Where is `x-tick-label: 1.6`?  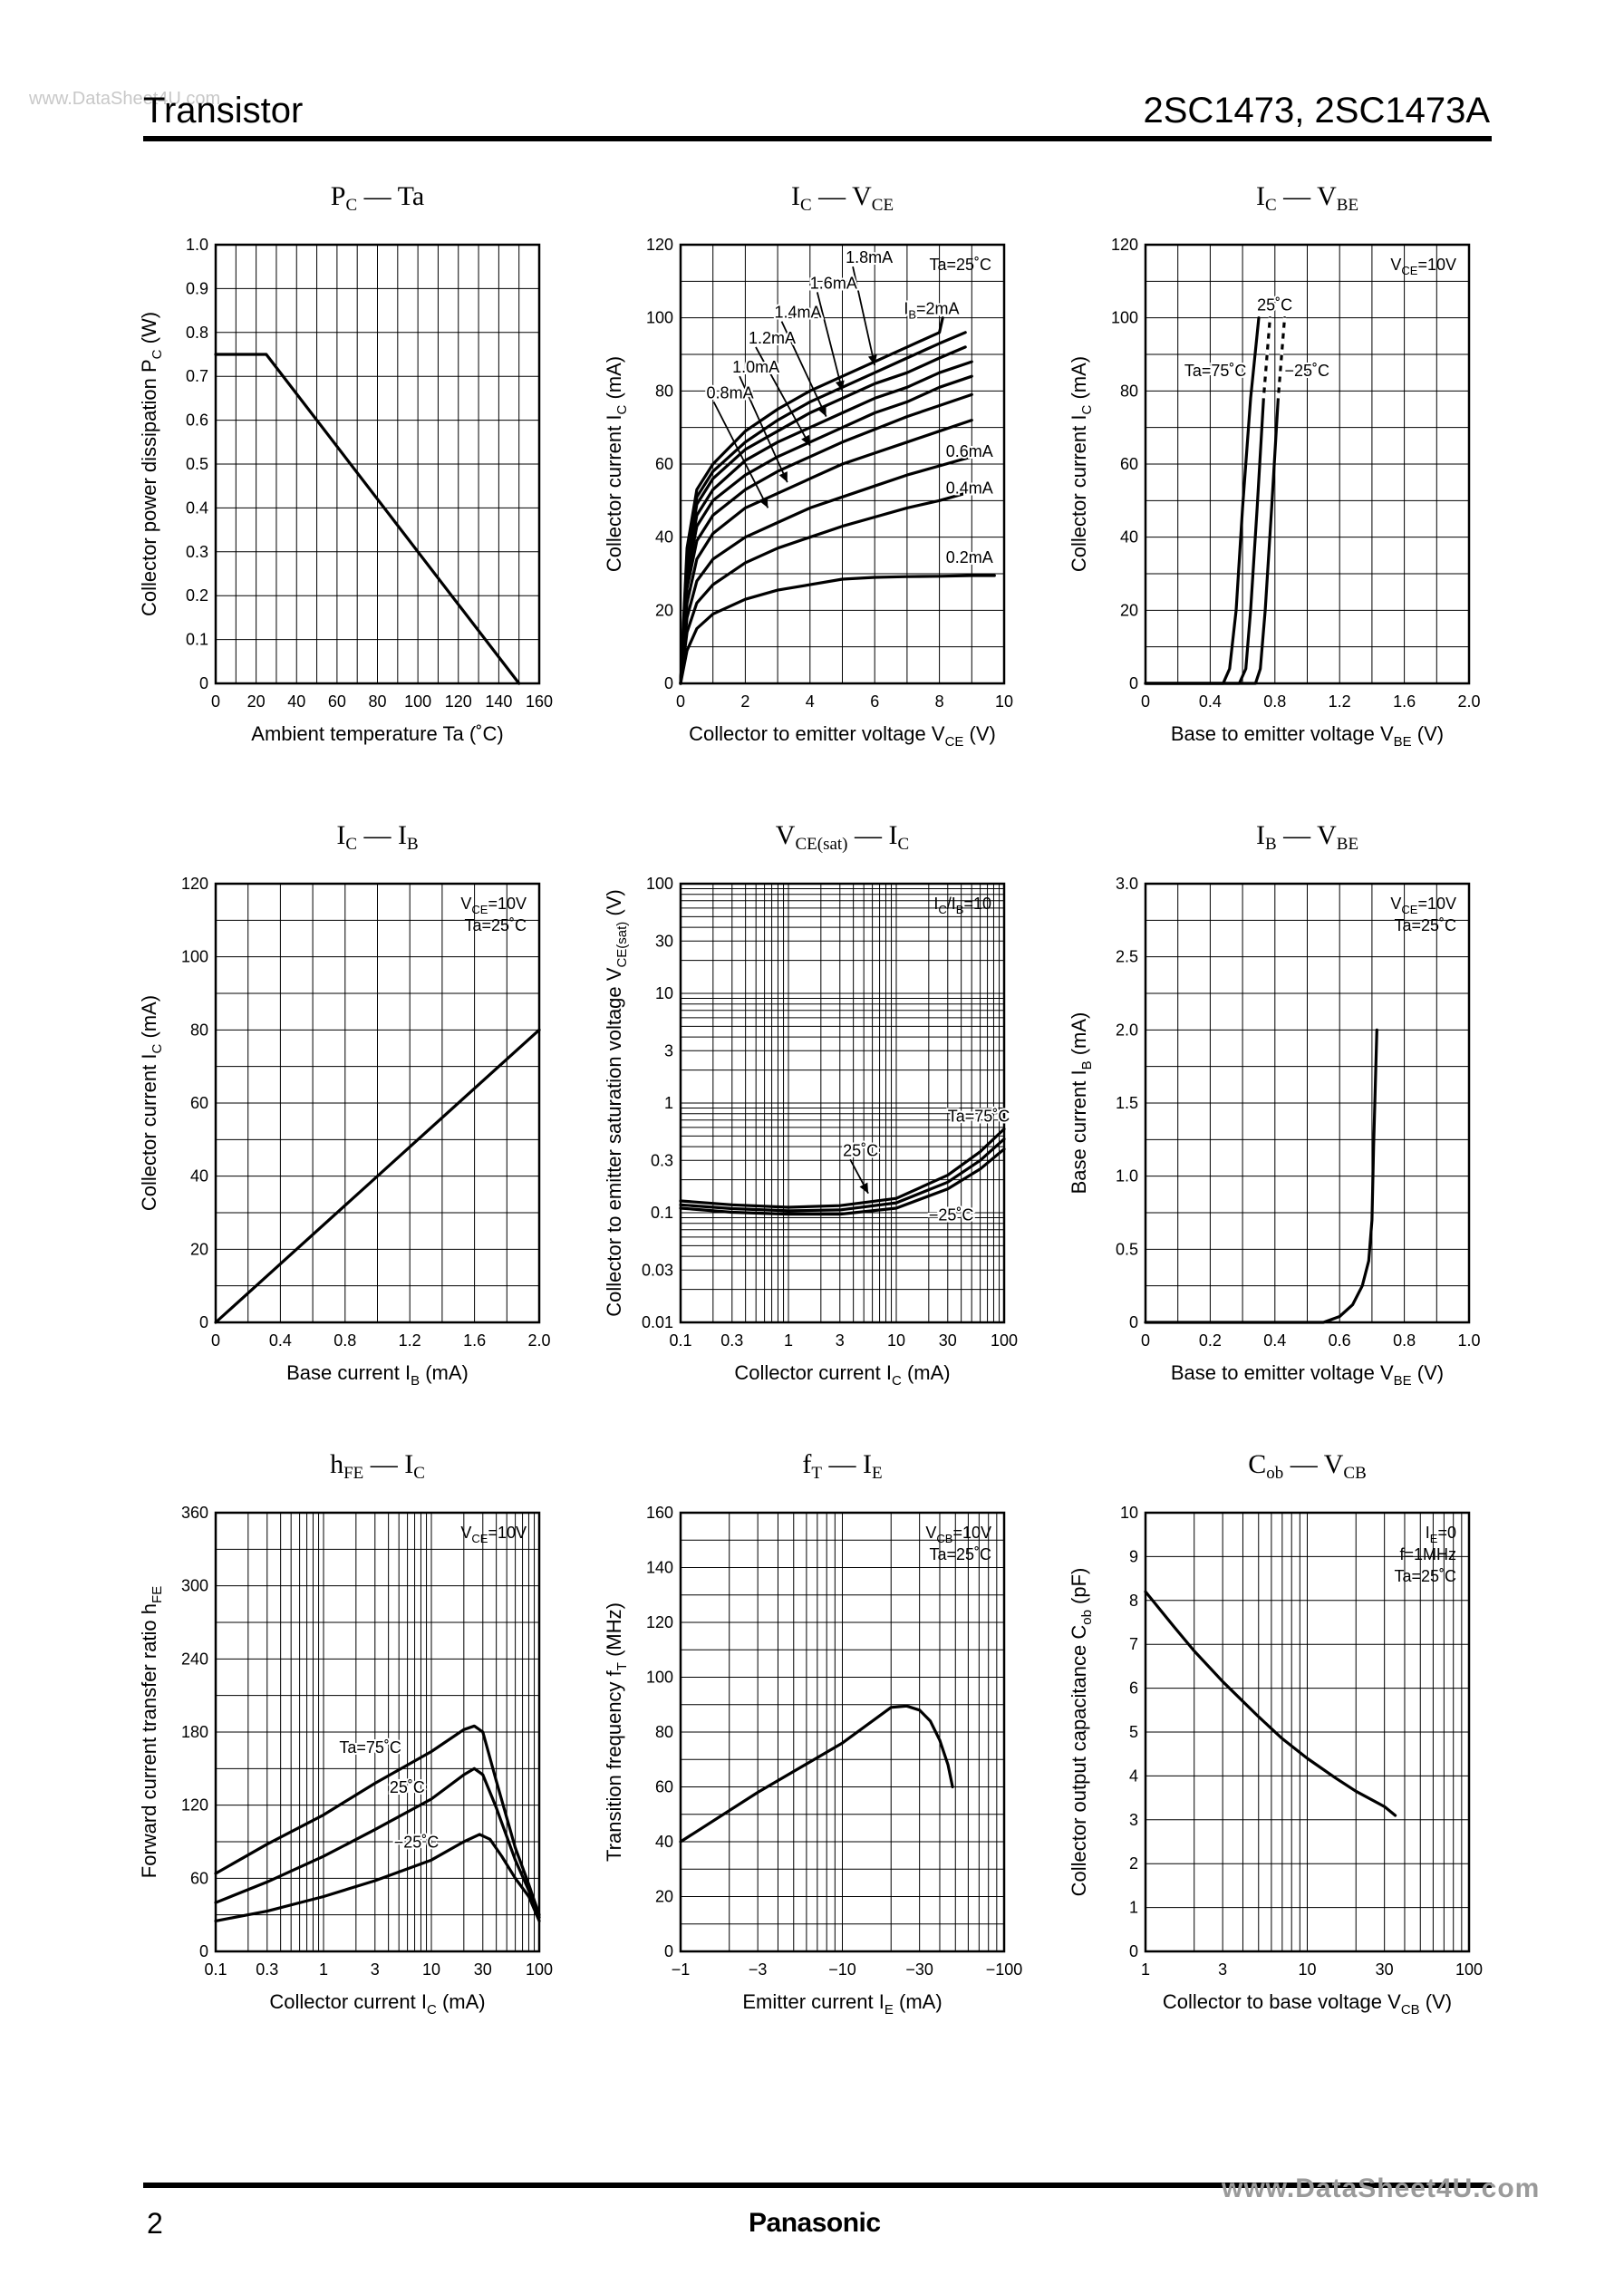 x-tick-label: 1.6 is located at coordinates (474, 1340).